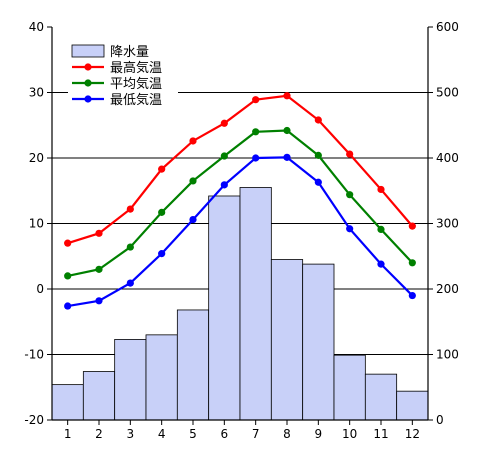 The height and width of the screenshot is (457, 480). I want to click on x-tick-label: 2, so click(99, 434).